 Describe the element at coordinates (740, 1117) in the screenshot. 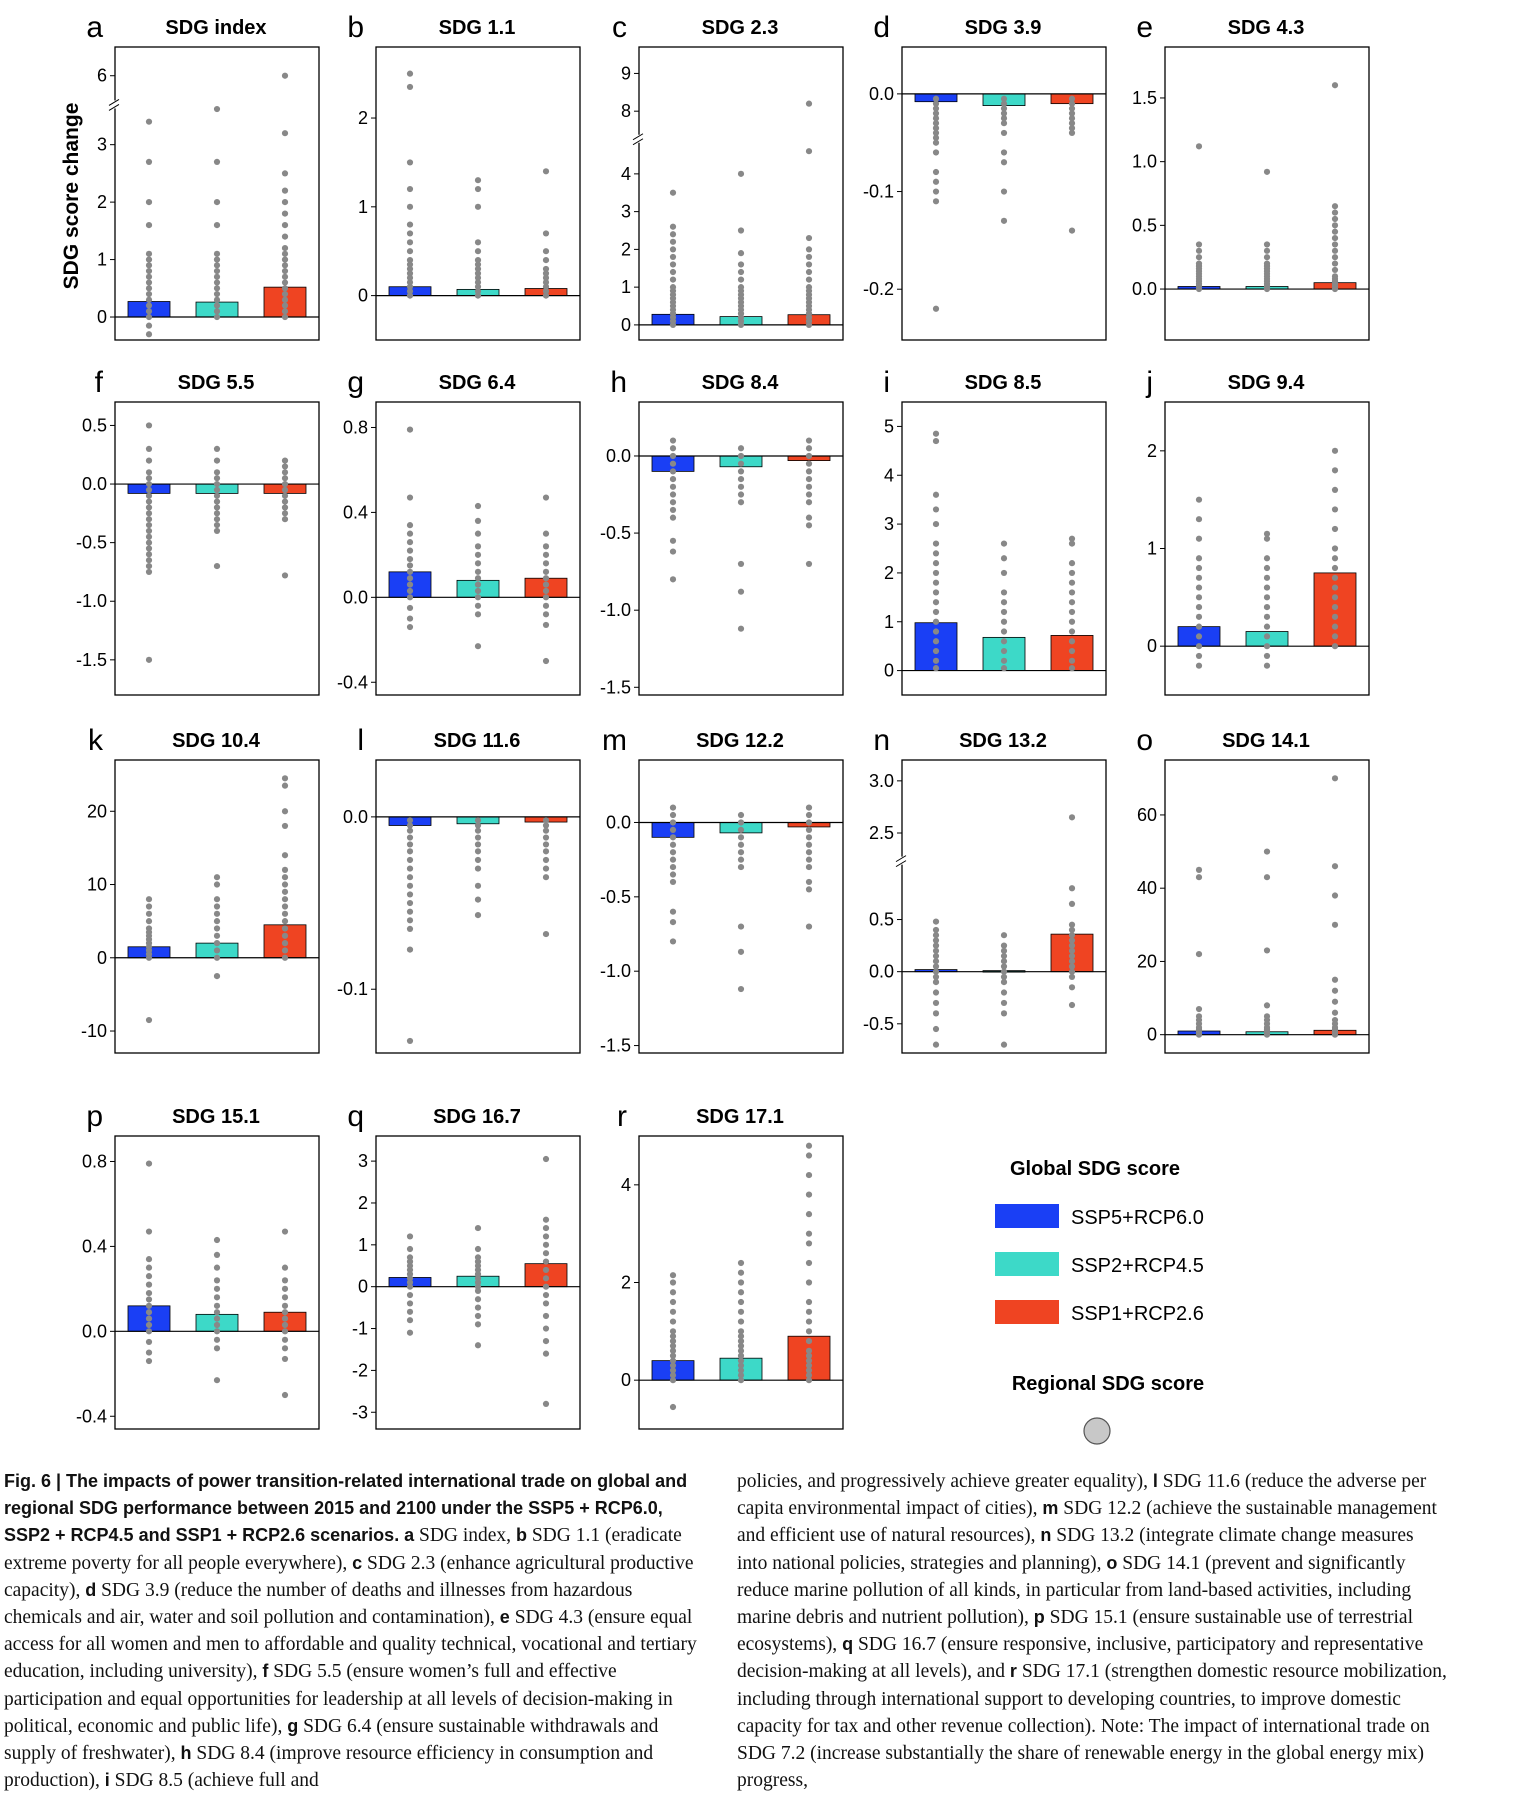

I see `panel-title: SDG 17.1` at that location.